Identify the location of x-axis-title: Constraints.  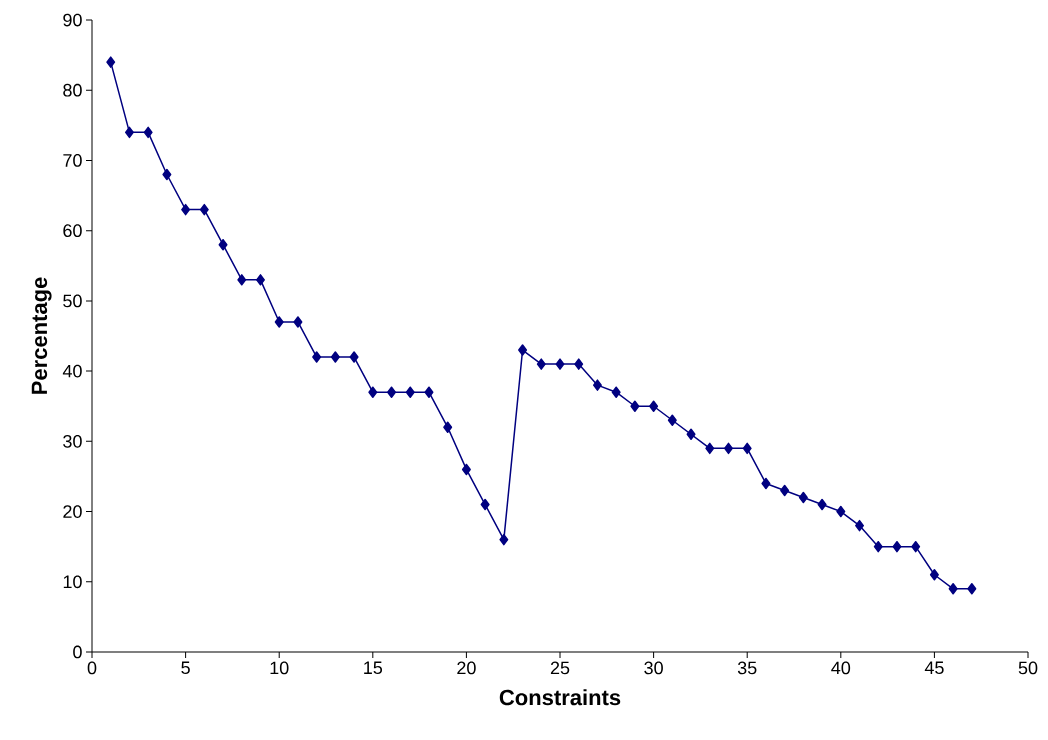
(560, 697).